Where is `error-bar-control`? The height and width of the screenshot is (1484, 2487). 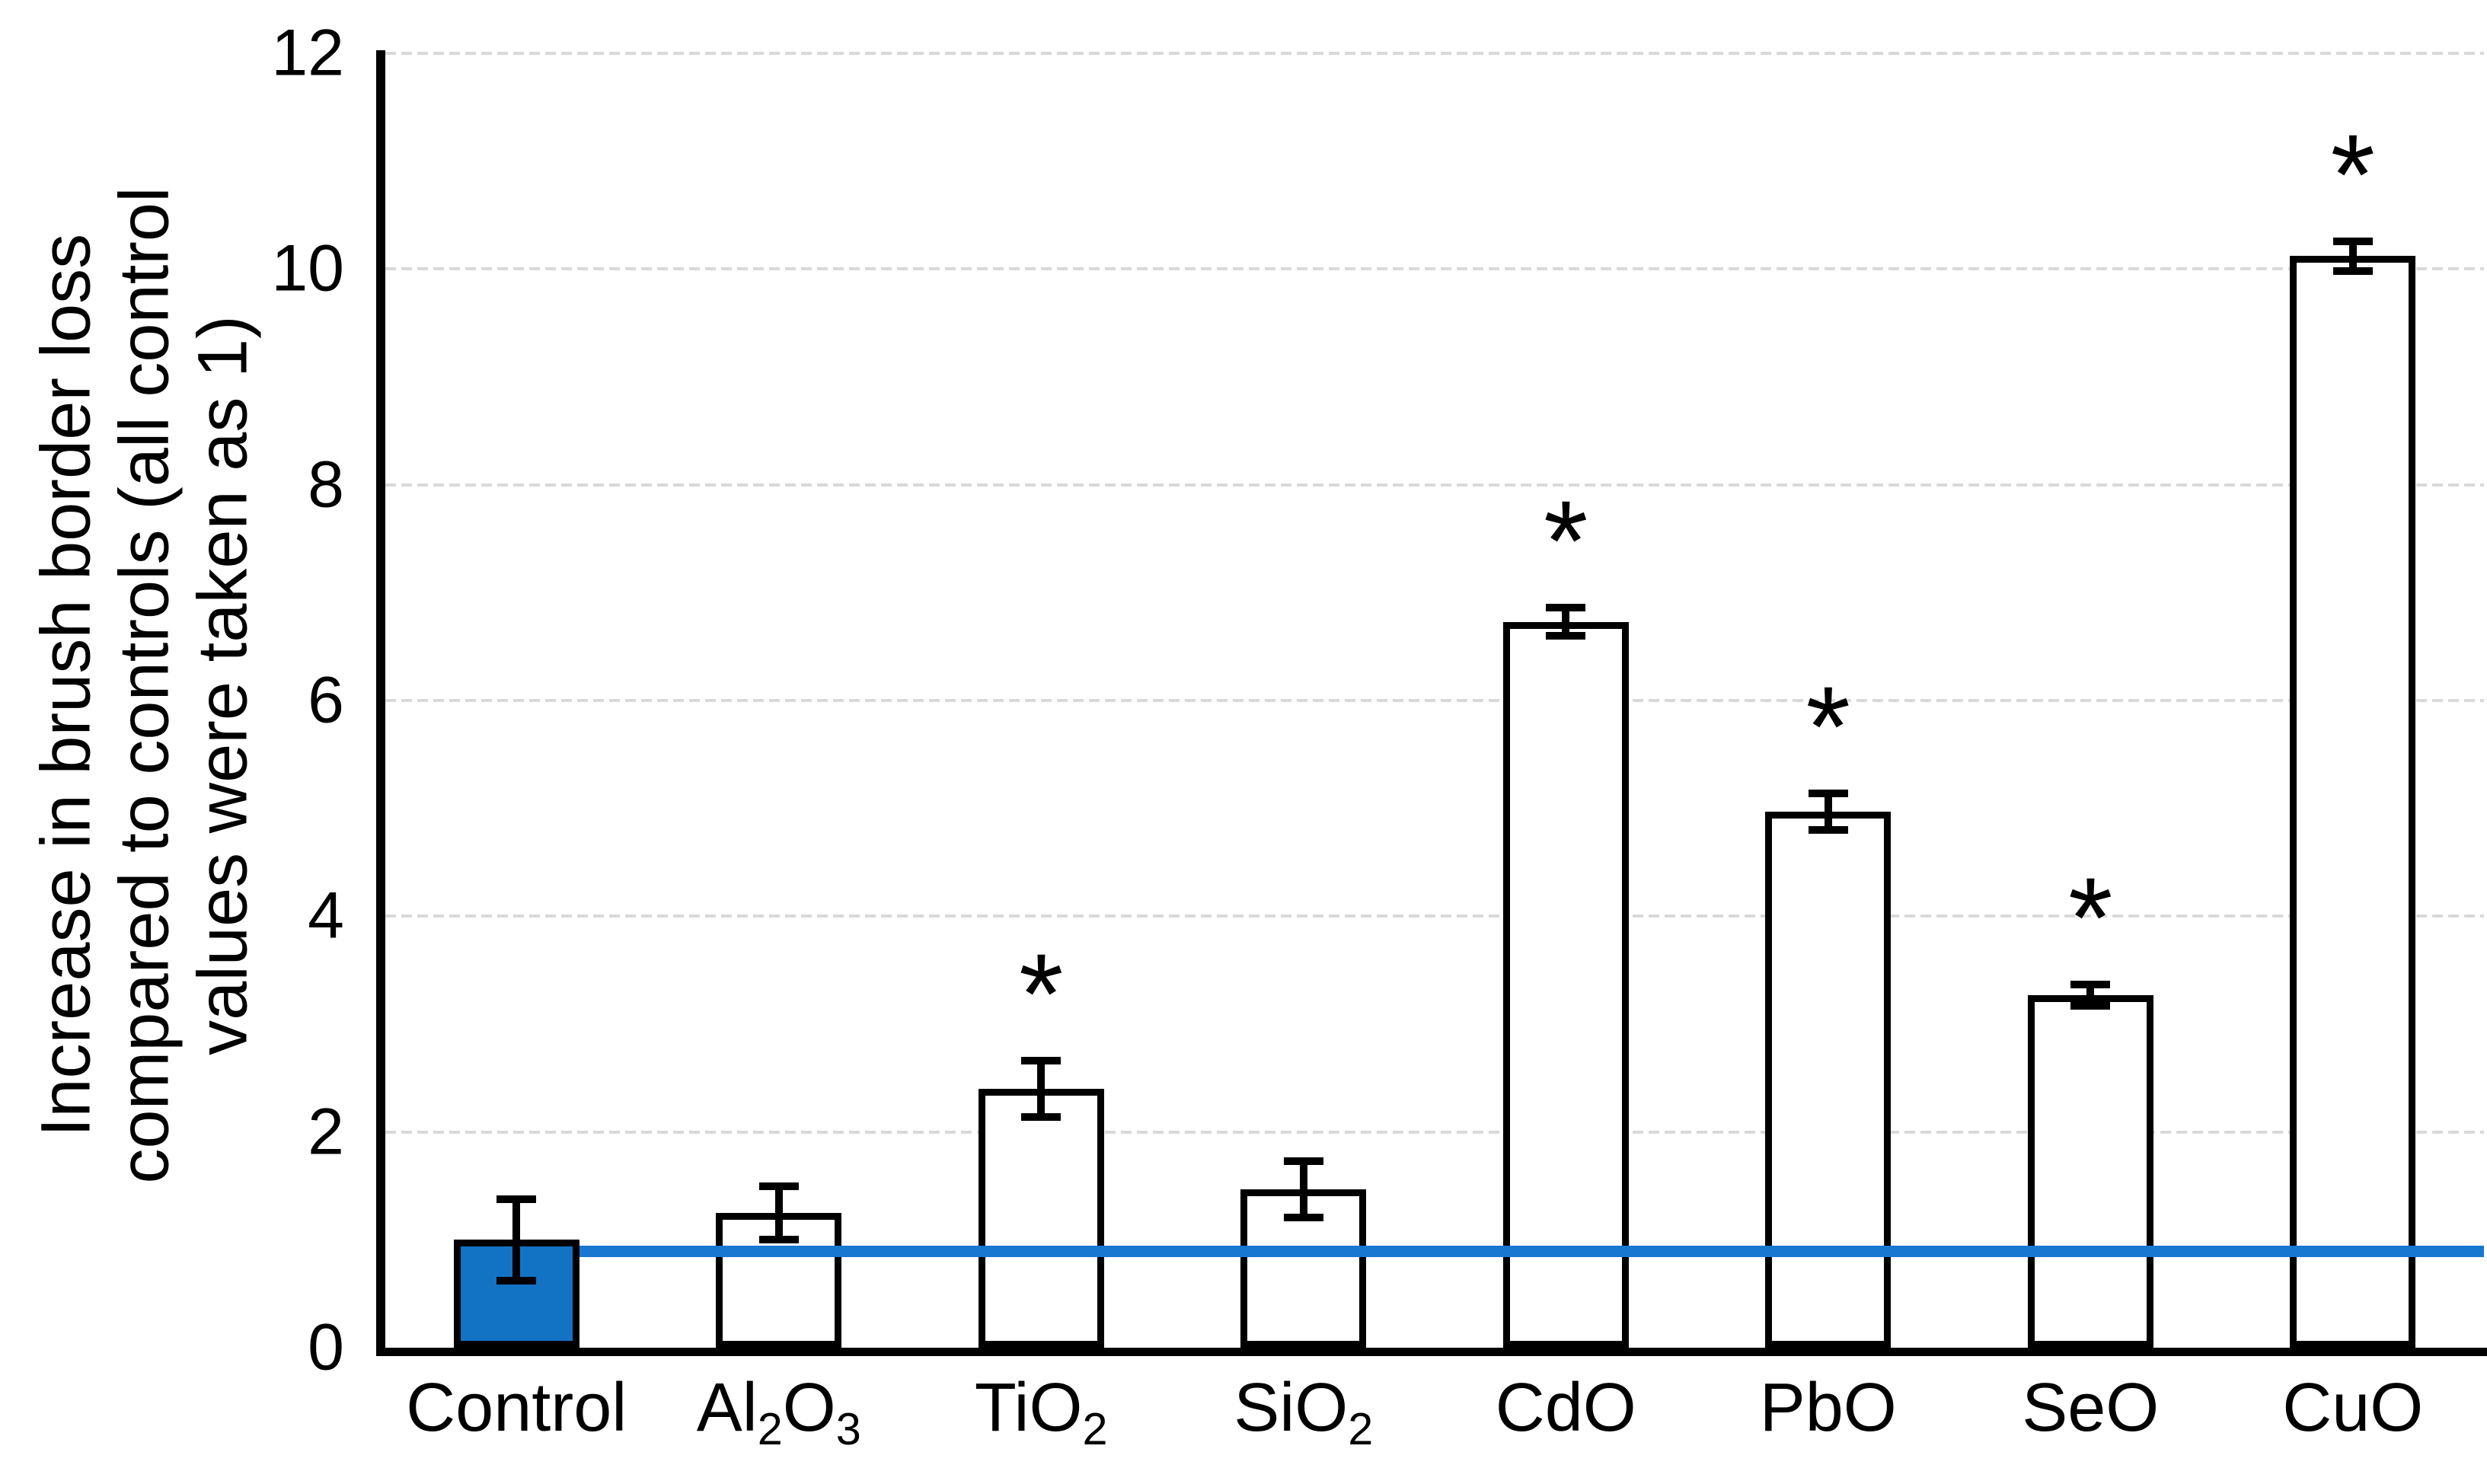
error-bar-control is located at coordinates (516, 1240).